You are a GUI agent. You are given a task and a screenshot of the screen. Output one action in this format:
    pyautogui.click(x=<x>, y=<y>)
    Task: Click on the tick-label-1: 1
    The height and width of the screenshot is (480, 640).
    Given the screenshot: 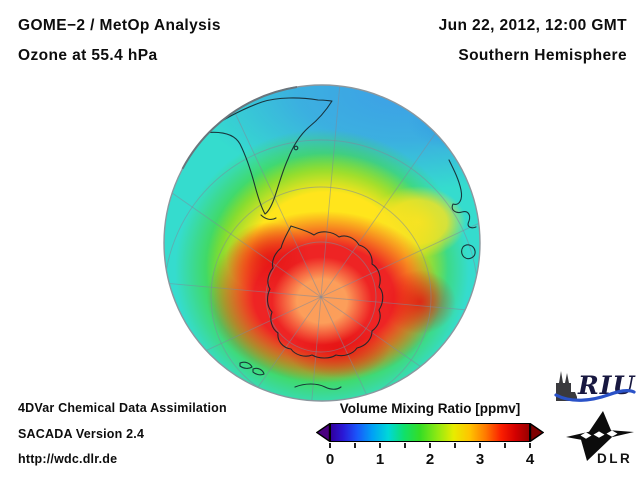 What is the action you would take?
    pyautogui.click(x=380, y=459)
    